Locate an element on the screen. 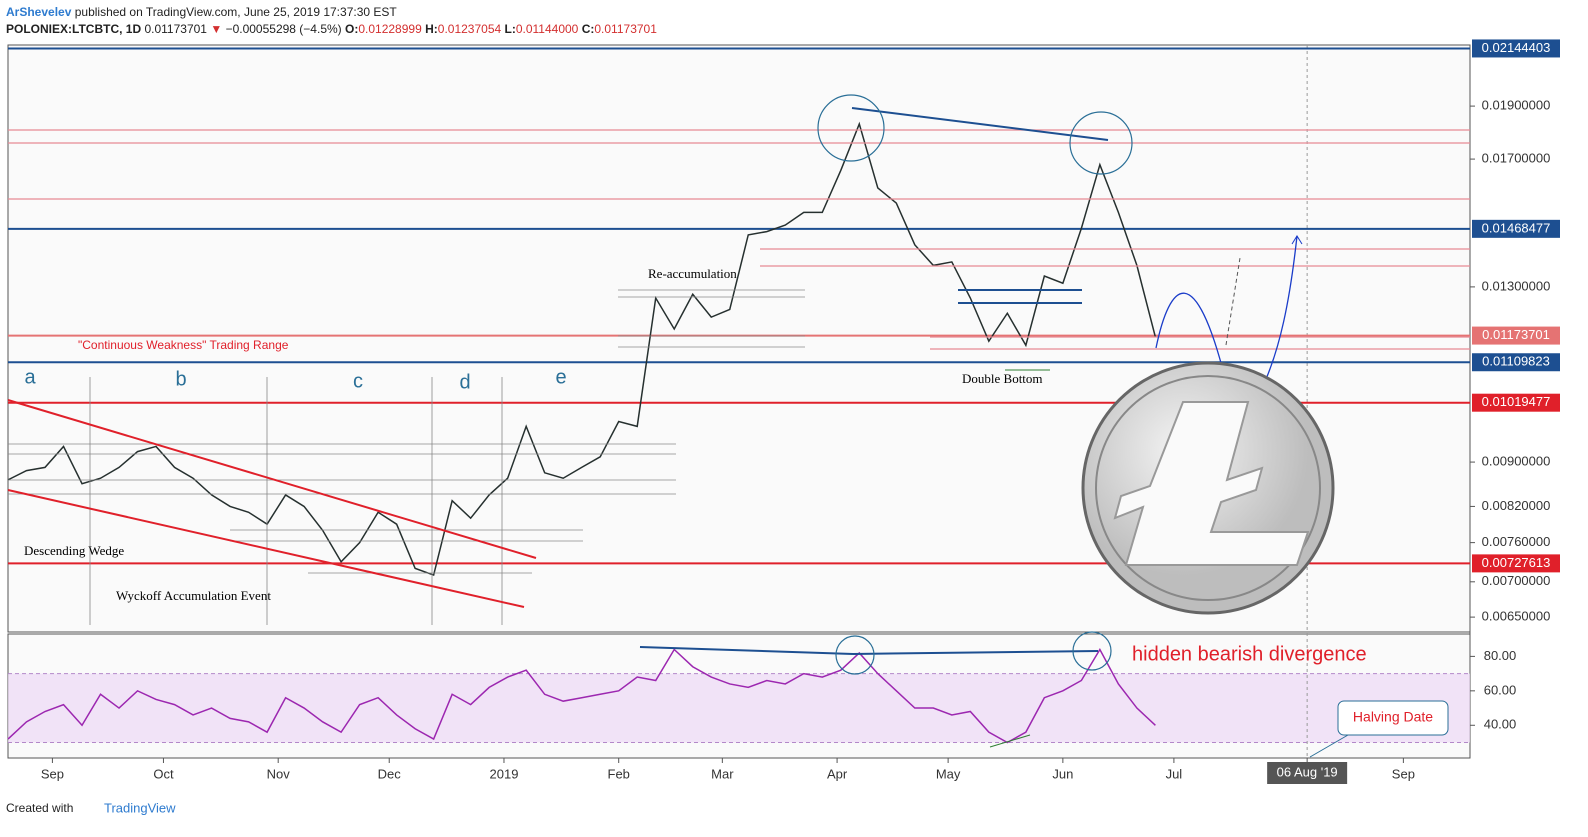 Image resolution: width=1588 pixels, height=837 pixels. wedge is located at coordinates (272, 503).